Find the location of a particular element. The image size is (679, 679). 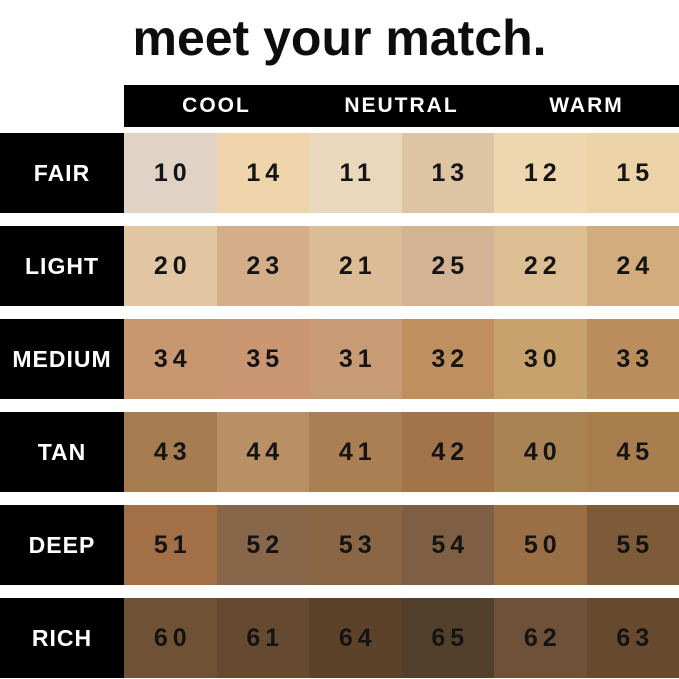

shade-row-fair: FAIR 10 14 11 13 12 15 is located at coordinates (339, 173).